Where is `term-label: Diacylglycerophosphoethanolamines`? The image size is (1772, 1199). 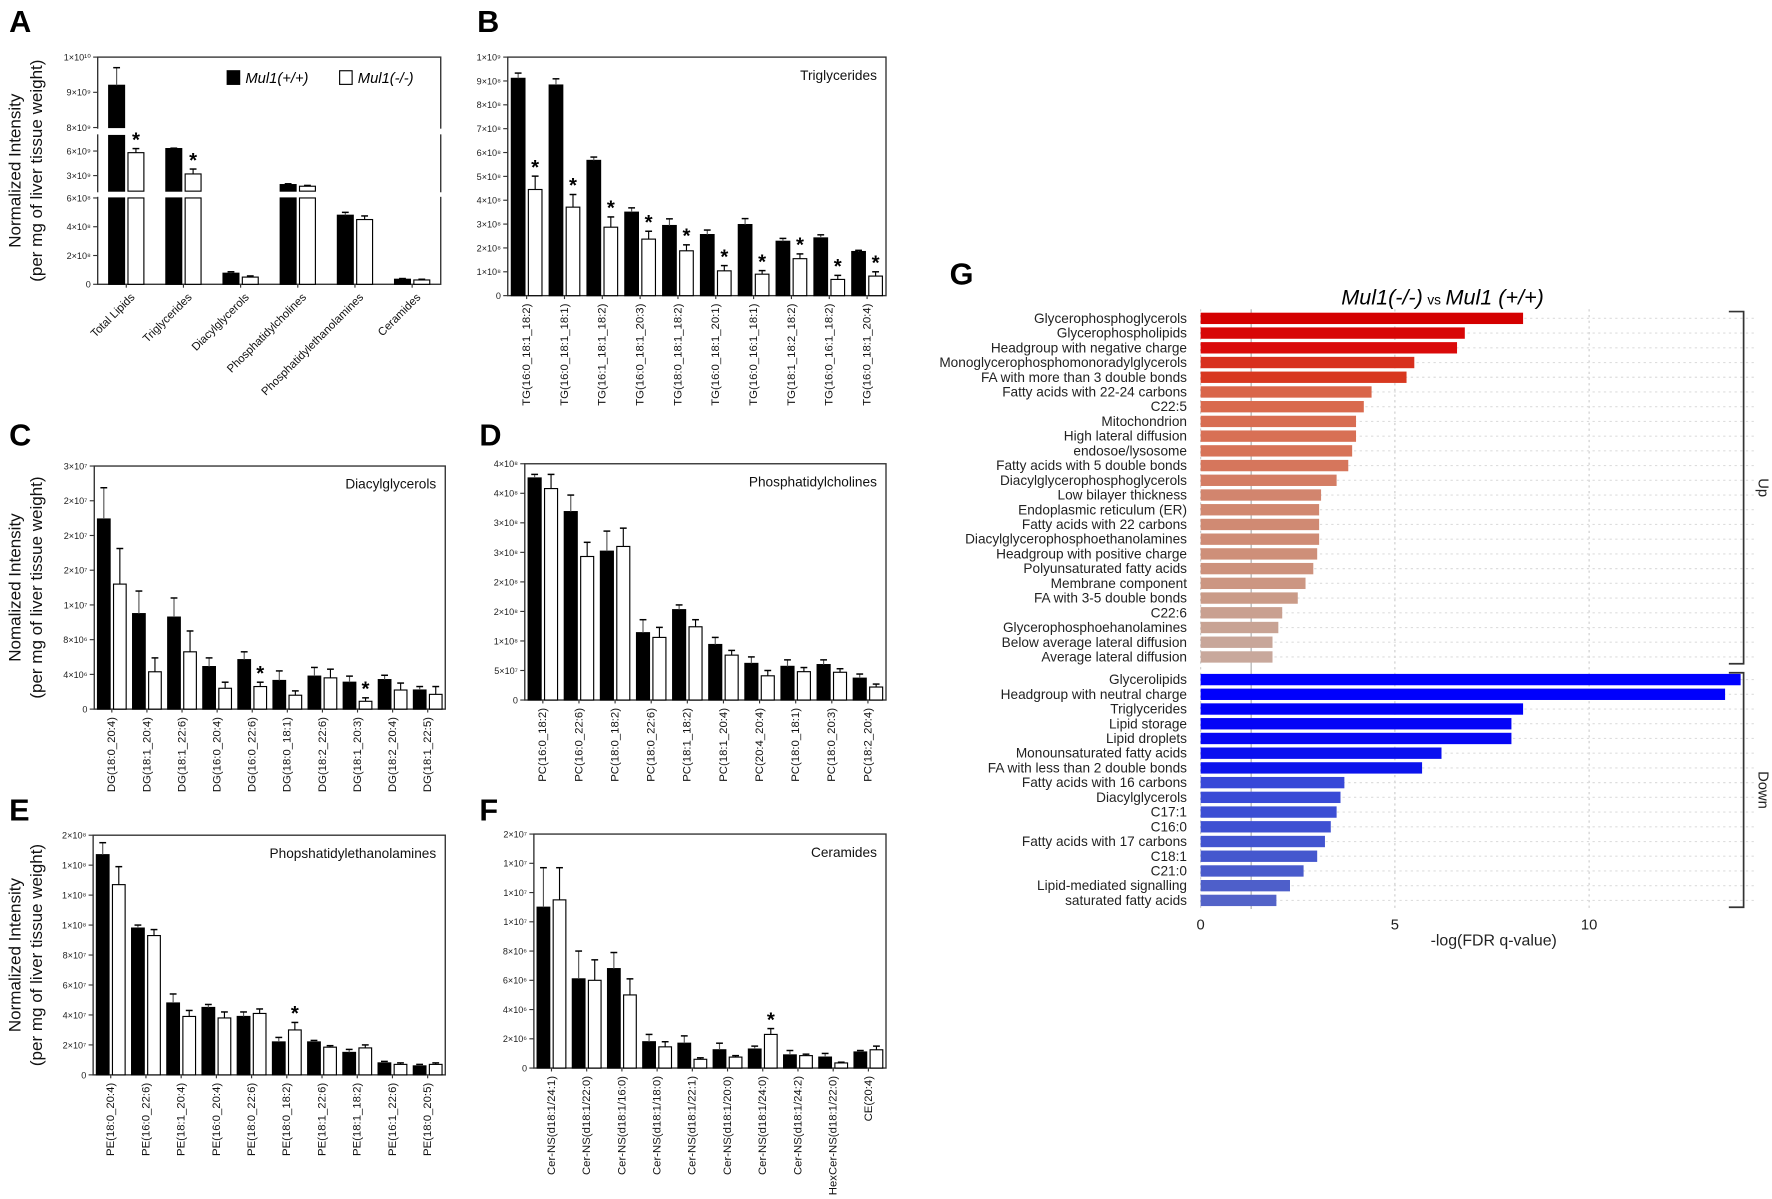 term-label: Diacylglycerophosphoethanolamines is located at coordinates (1076, 539).